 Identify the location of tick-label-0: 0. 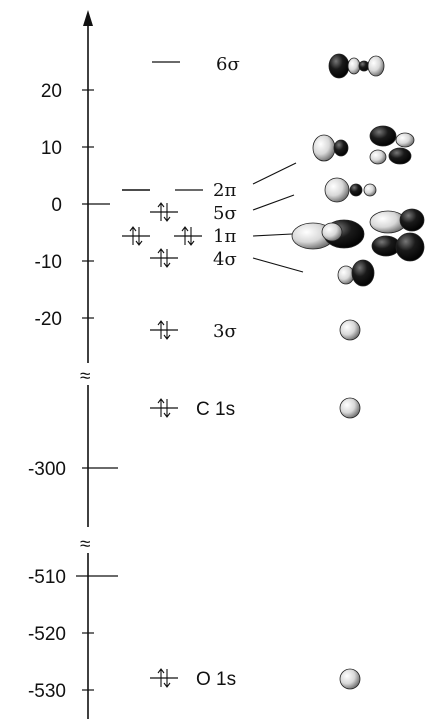
(56, 205).